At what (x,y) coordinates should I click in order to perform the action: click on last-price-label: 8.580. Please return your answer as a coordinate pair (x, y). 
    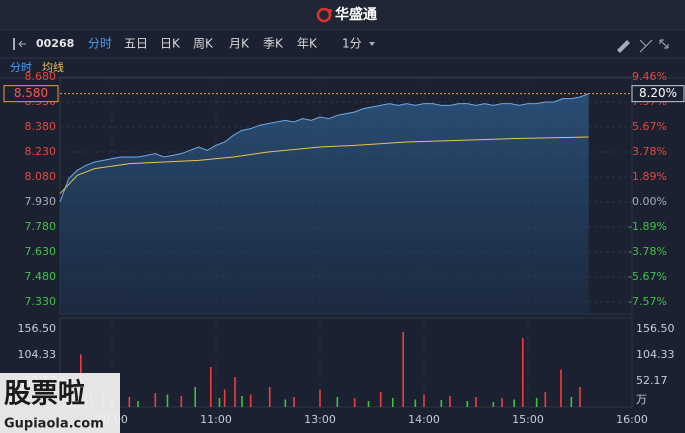
    Looking at the image, I should click on (31, 93).